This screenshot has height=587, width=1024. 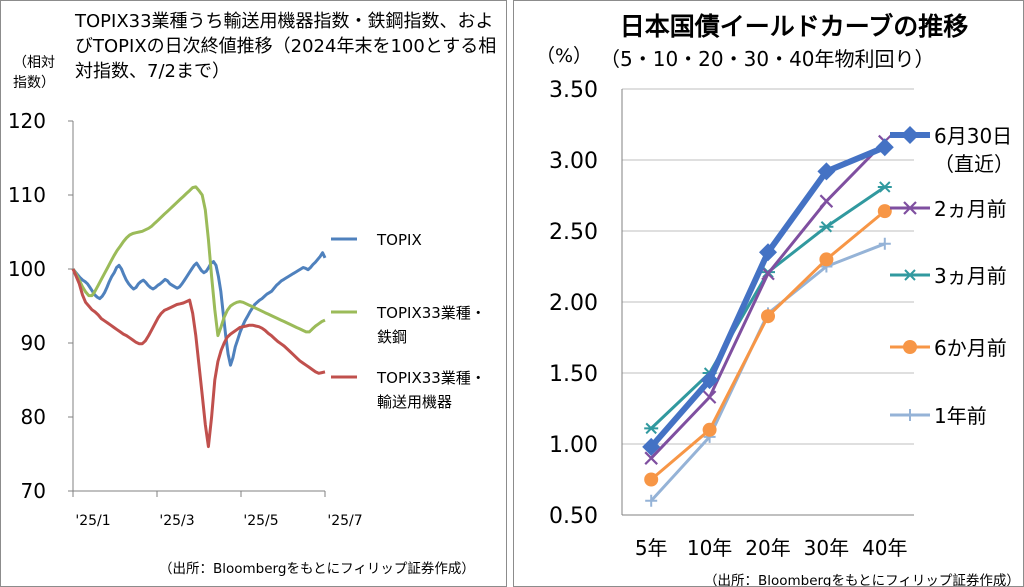 I want to click on legend-label-3: 輸送用機器, so click(x=414, y=402).